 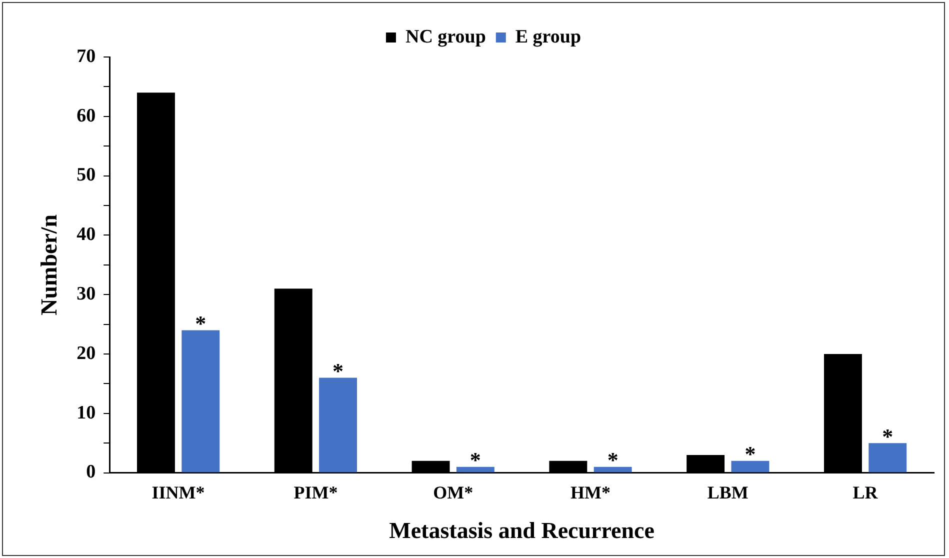 I want to click on y-tick-label: 40, so click(x=86, y=235).